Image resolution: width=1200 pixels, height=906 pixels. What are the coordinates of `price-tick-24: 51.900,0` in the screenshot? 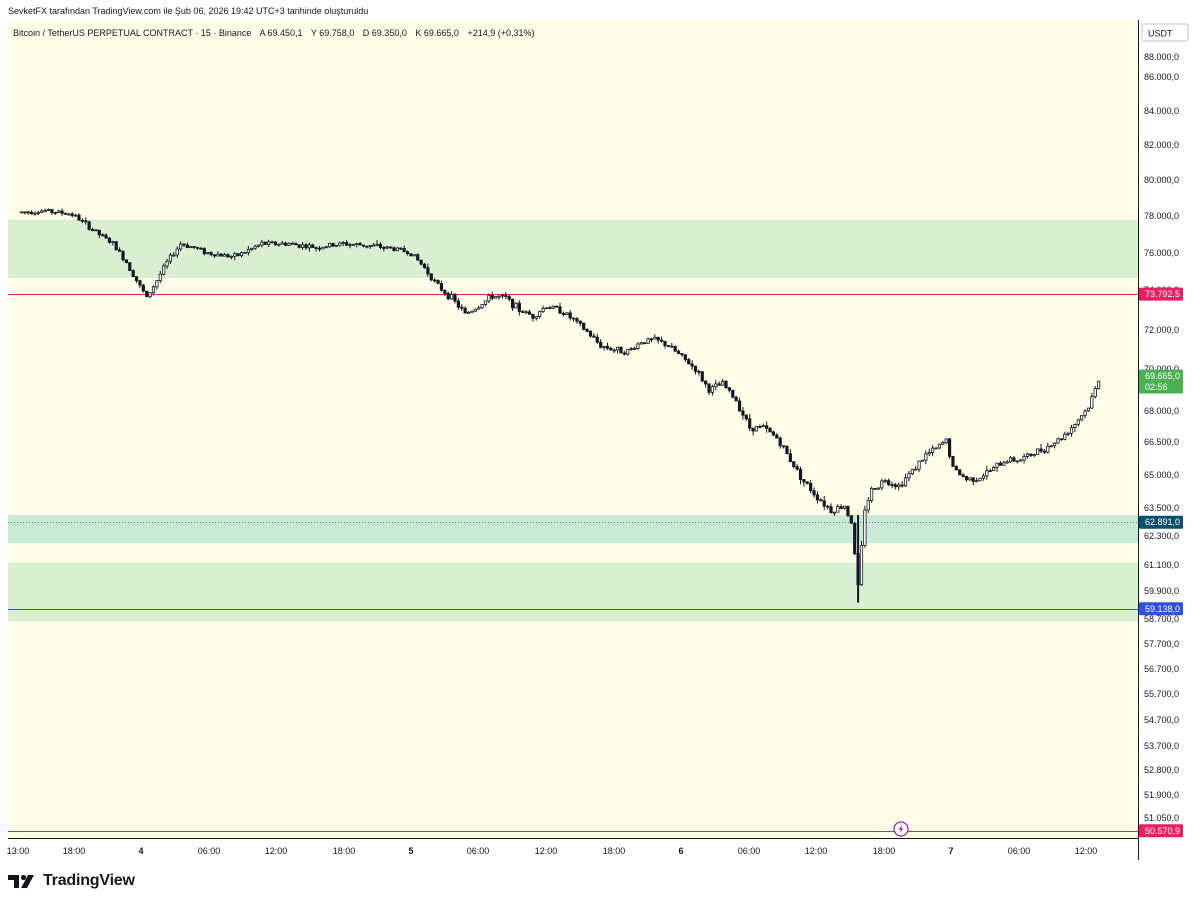 It's located at (1161, 795).